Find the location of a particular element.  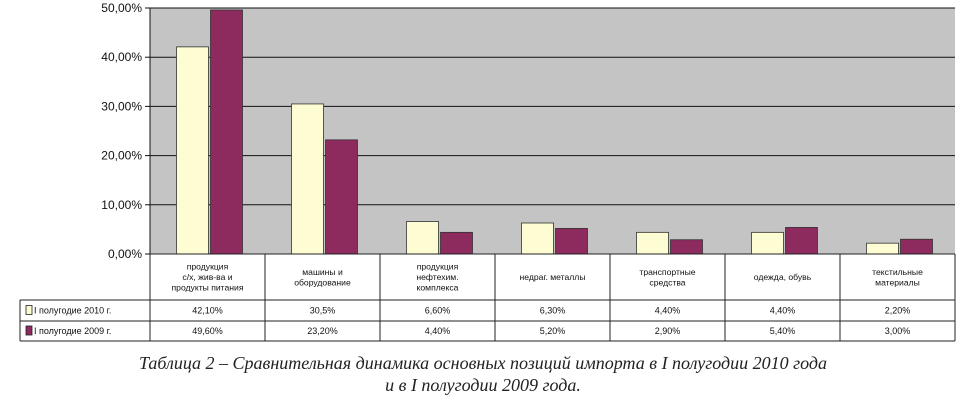

category-label: машины и is located at coordinates (322, 272).